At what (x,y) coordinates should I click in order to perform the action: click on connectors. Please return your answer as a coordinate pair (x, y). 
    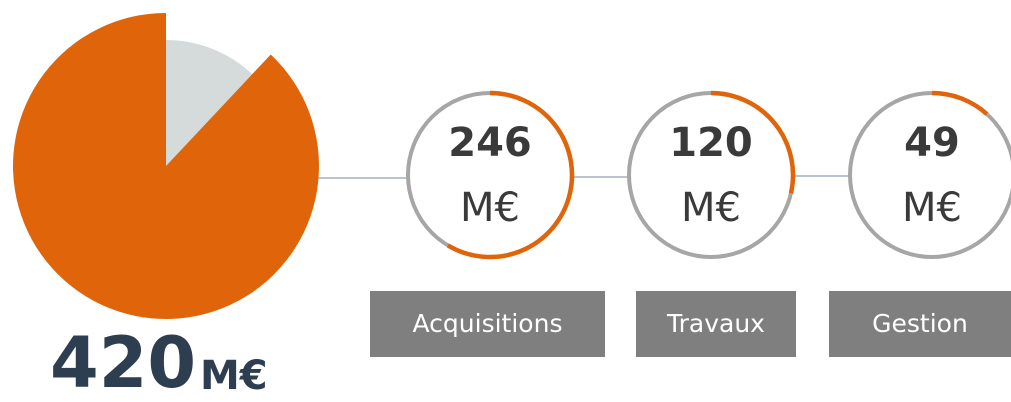
    Looking at the image, I should click on (584, 177).